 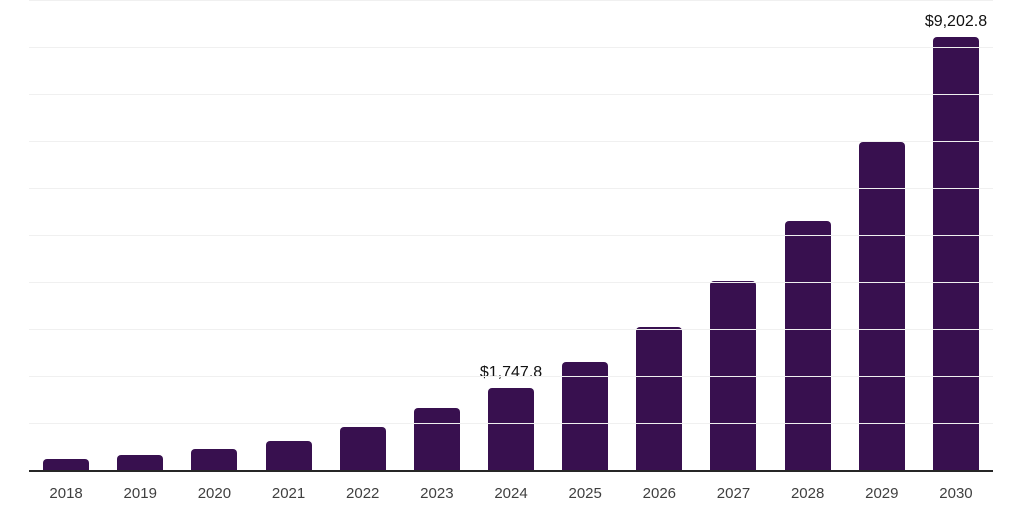 What do you see at coordinates (511, 372) in the screenshot?
I see `value-label-2024: $1,747.8` at bounding box center [511, 372].